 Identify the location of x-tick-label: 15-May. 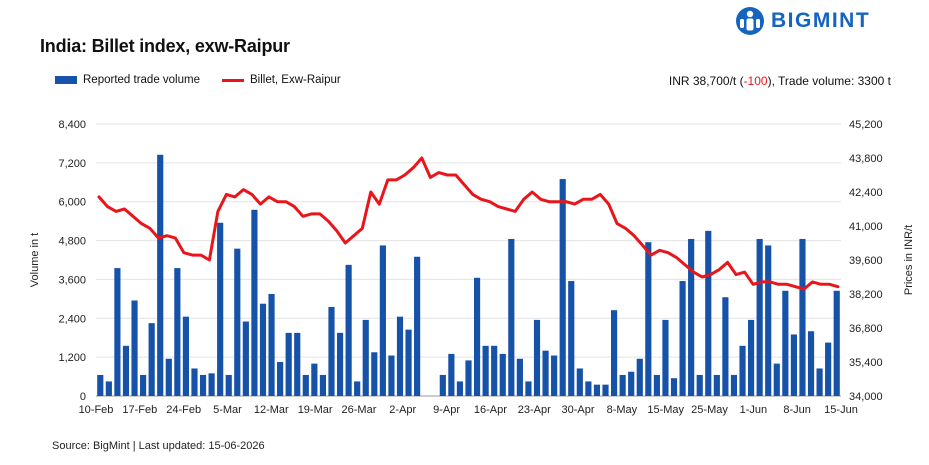
(665, 410).